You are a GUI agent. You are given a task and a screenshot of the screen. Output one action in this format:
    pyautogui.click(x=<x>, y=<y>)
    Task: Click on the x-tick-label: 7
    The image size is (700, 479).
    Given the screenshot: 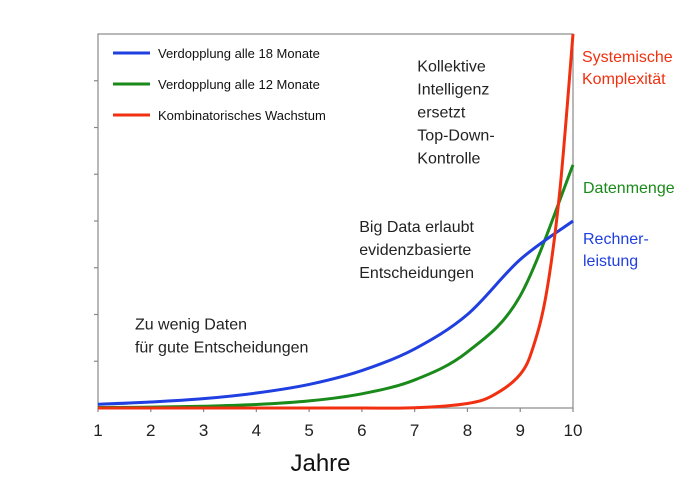 What is the action you would take?
    pyautogui.click(x=414, y=430)
    